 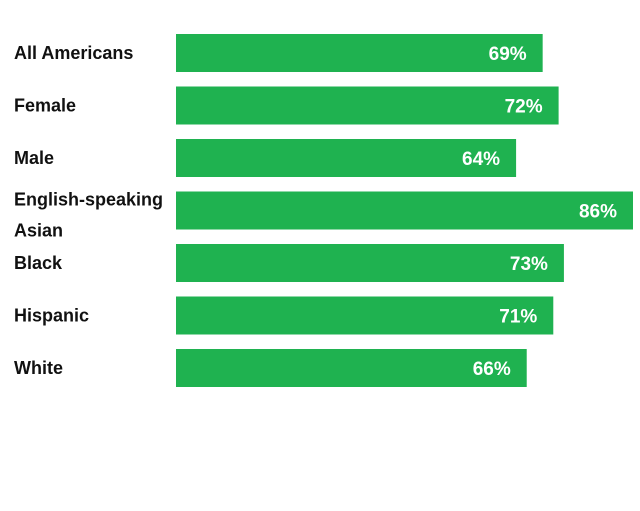 What do you see at coordinates (529, 264) in the screenshot?
I see `value-label-black: 73%` at bounding box center [529, 264].